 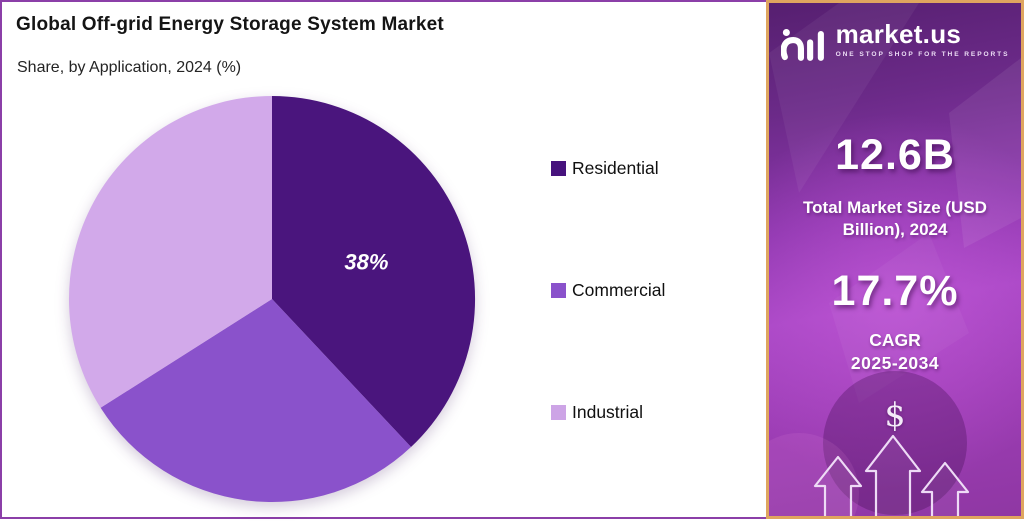 I want to click on brand-name: market.us, so click(x=898, y=34).